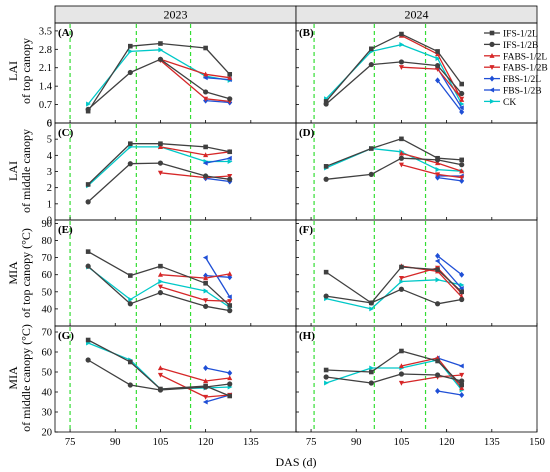 The width and height of the screenshot is (550, 472). What do you see at coordinates (49, 140) in the screenshot?
I see `y-tick-label: 5` at bounding box center [49, 140].